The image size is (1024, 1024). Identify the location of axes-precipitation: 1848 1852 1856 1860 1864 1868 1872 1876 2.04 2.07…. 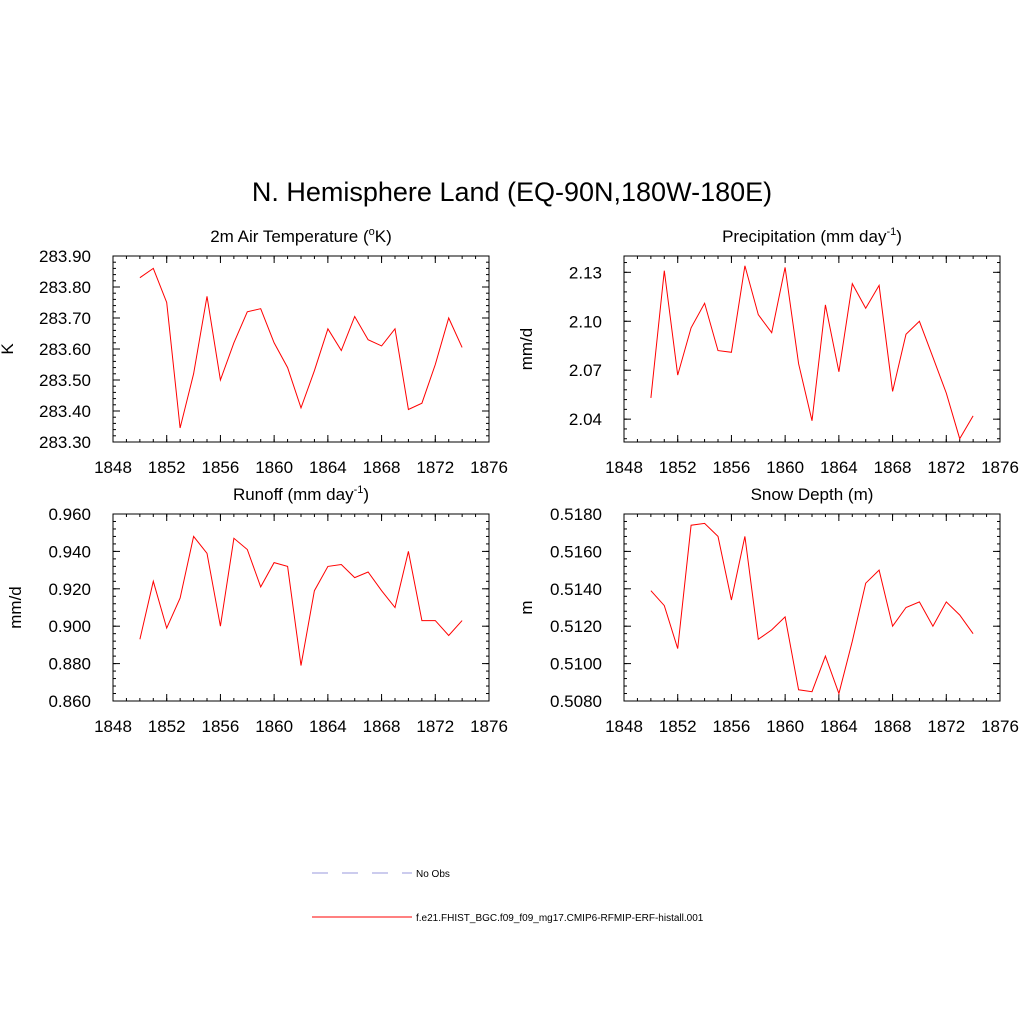
(768, 366).